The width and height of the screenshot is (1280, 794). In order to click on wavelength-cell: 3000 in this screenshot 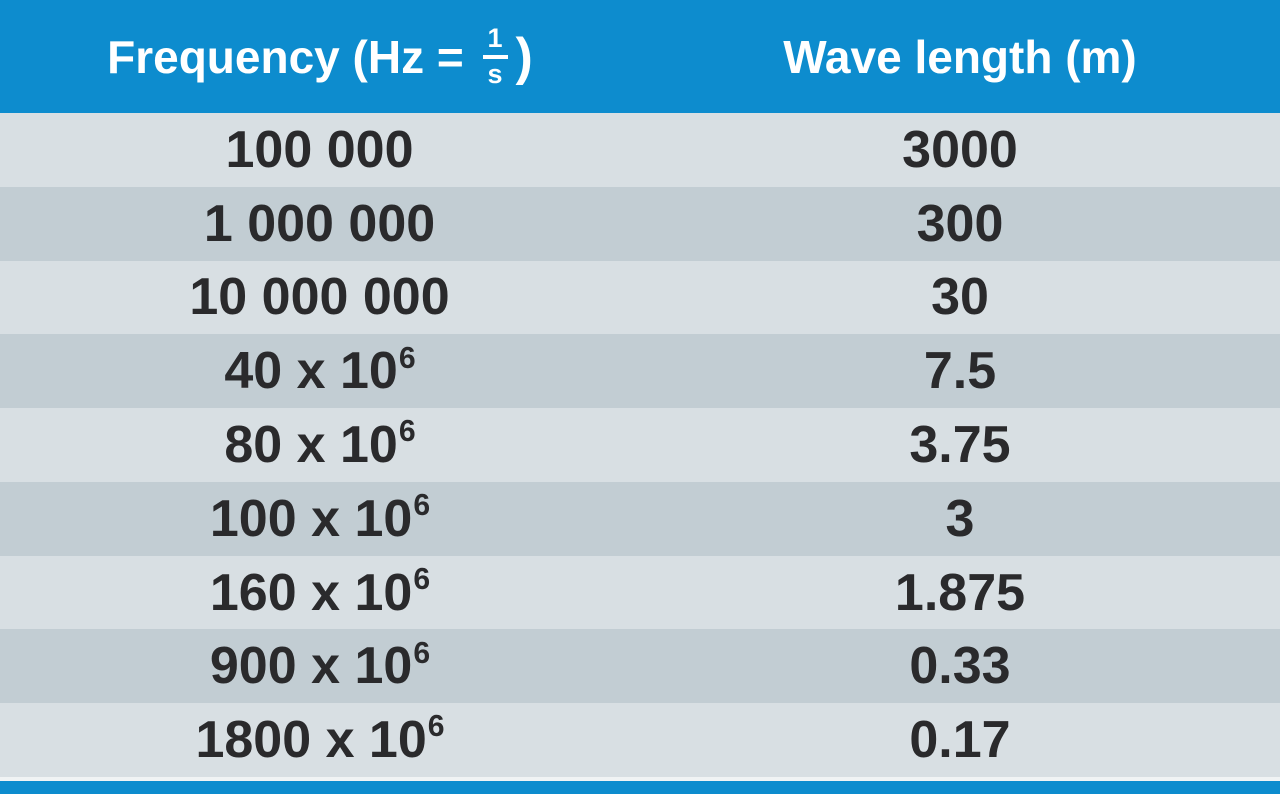, I will do `click(960, 149)`.